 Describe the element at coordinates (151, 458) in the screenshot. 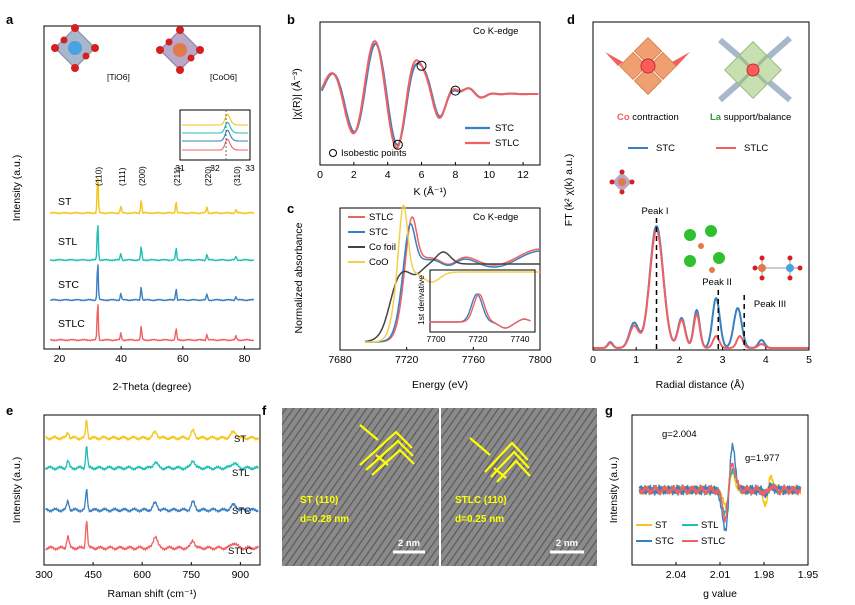

I see `raman-series-stl` at that location.